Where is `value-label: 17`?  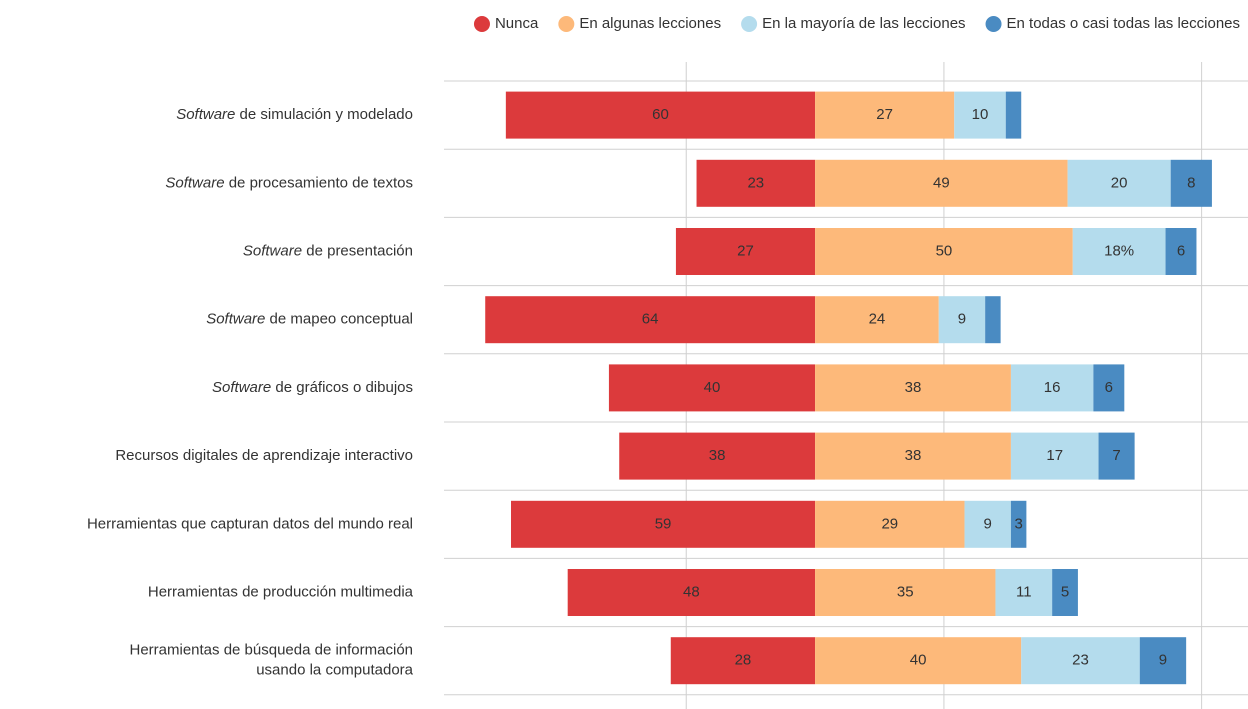 value-label: 17 is located at coordinates (1054, 455).